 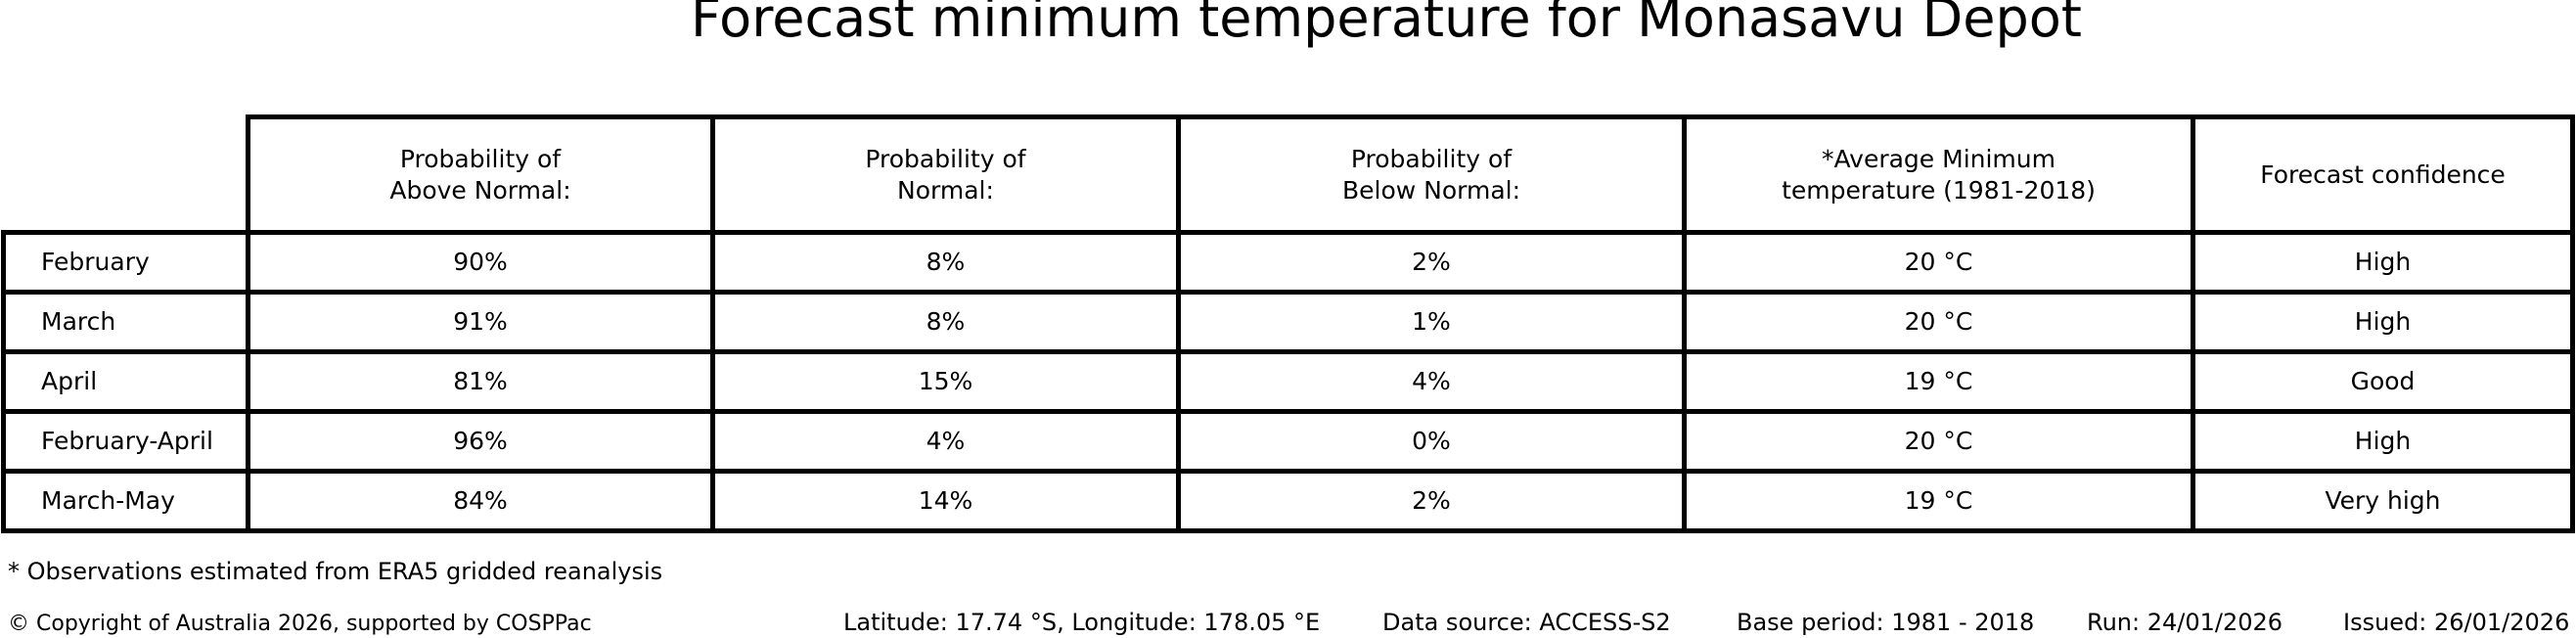 What do you see at coordinates (1938, 174) in the screenshot?
I see `column-header-average-minimum: *Average Minimum temperature (1981-2018)` at bounding box center [1938, 174].